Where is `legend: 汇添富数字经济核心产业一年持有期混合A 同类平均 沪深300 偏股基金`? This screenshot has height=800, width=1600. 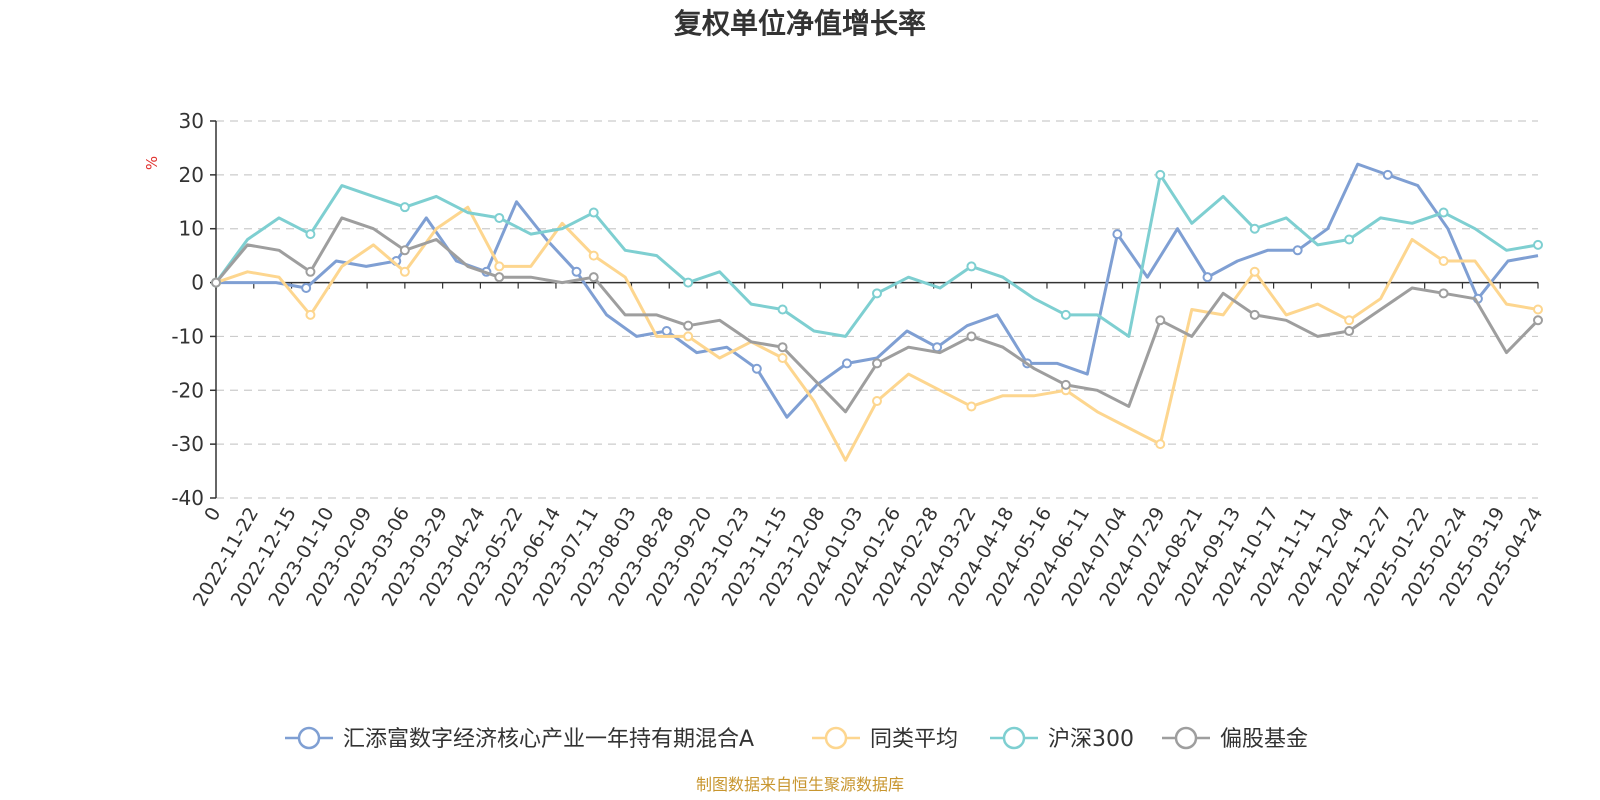
legend: 汇添富数字经济核心产业一年持有期混合A 同类平均 沪深300 偏股基金 is located at coordinates (796, 739).